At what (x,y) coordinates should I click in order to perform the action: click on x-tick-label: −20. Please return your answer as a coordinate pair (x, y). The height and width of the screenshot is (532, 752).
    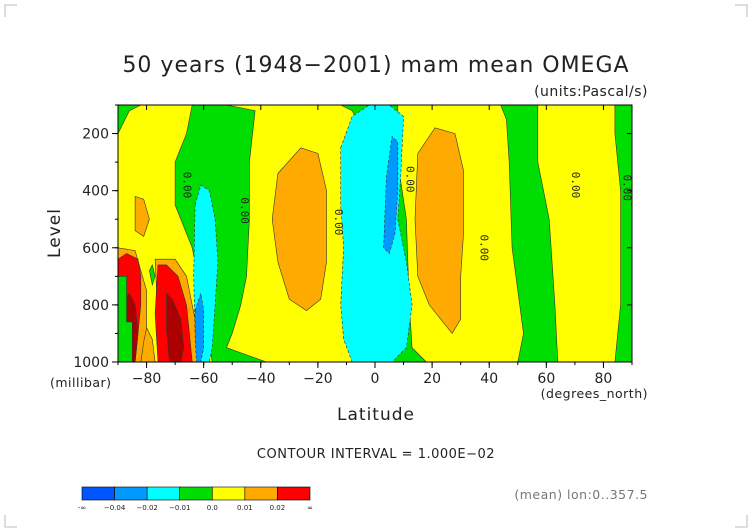
    Looking at the image, I should click on (318, 379).